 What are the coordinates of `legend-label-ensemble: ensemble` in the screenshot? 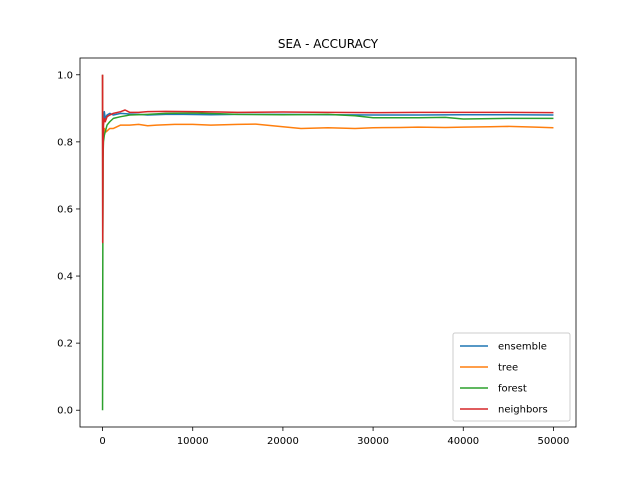 It's located at (522, 347).